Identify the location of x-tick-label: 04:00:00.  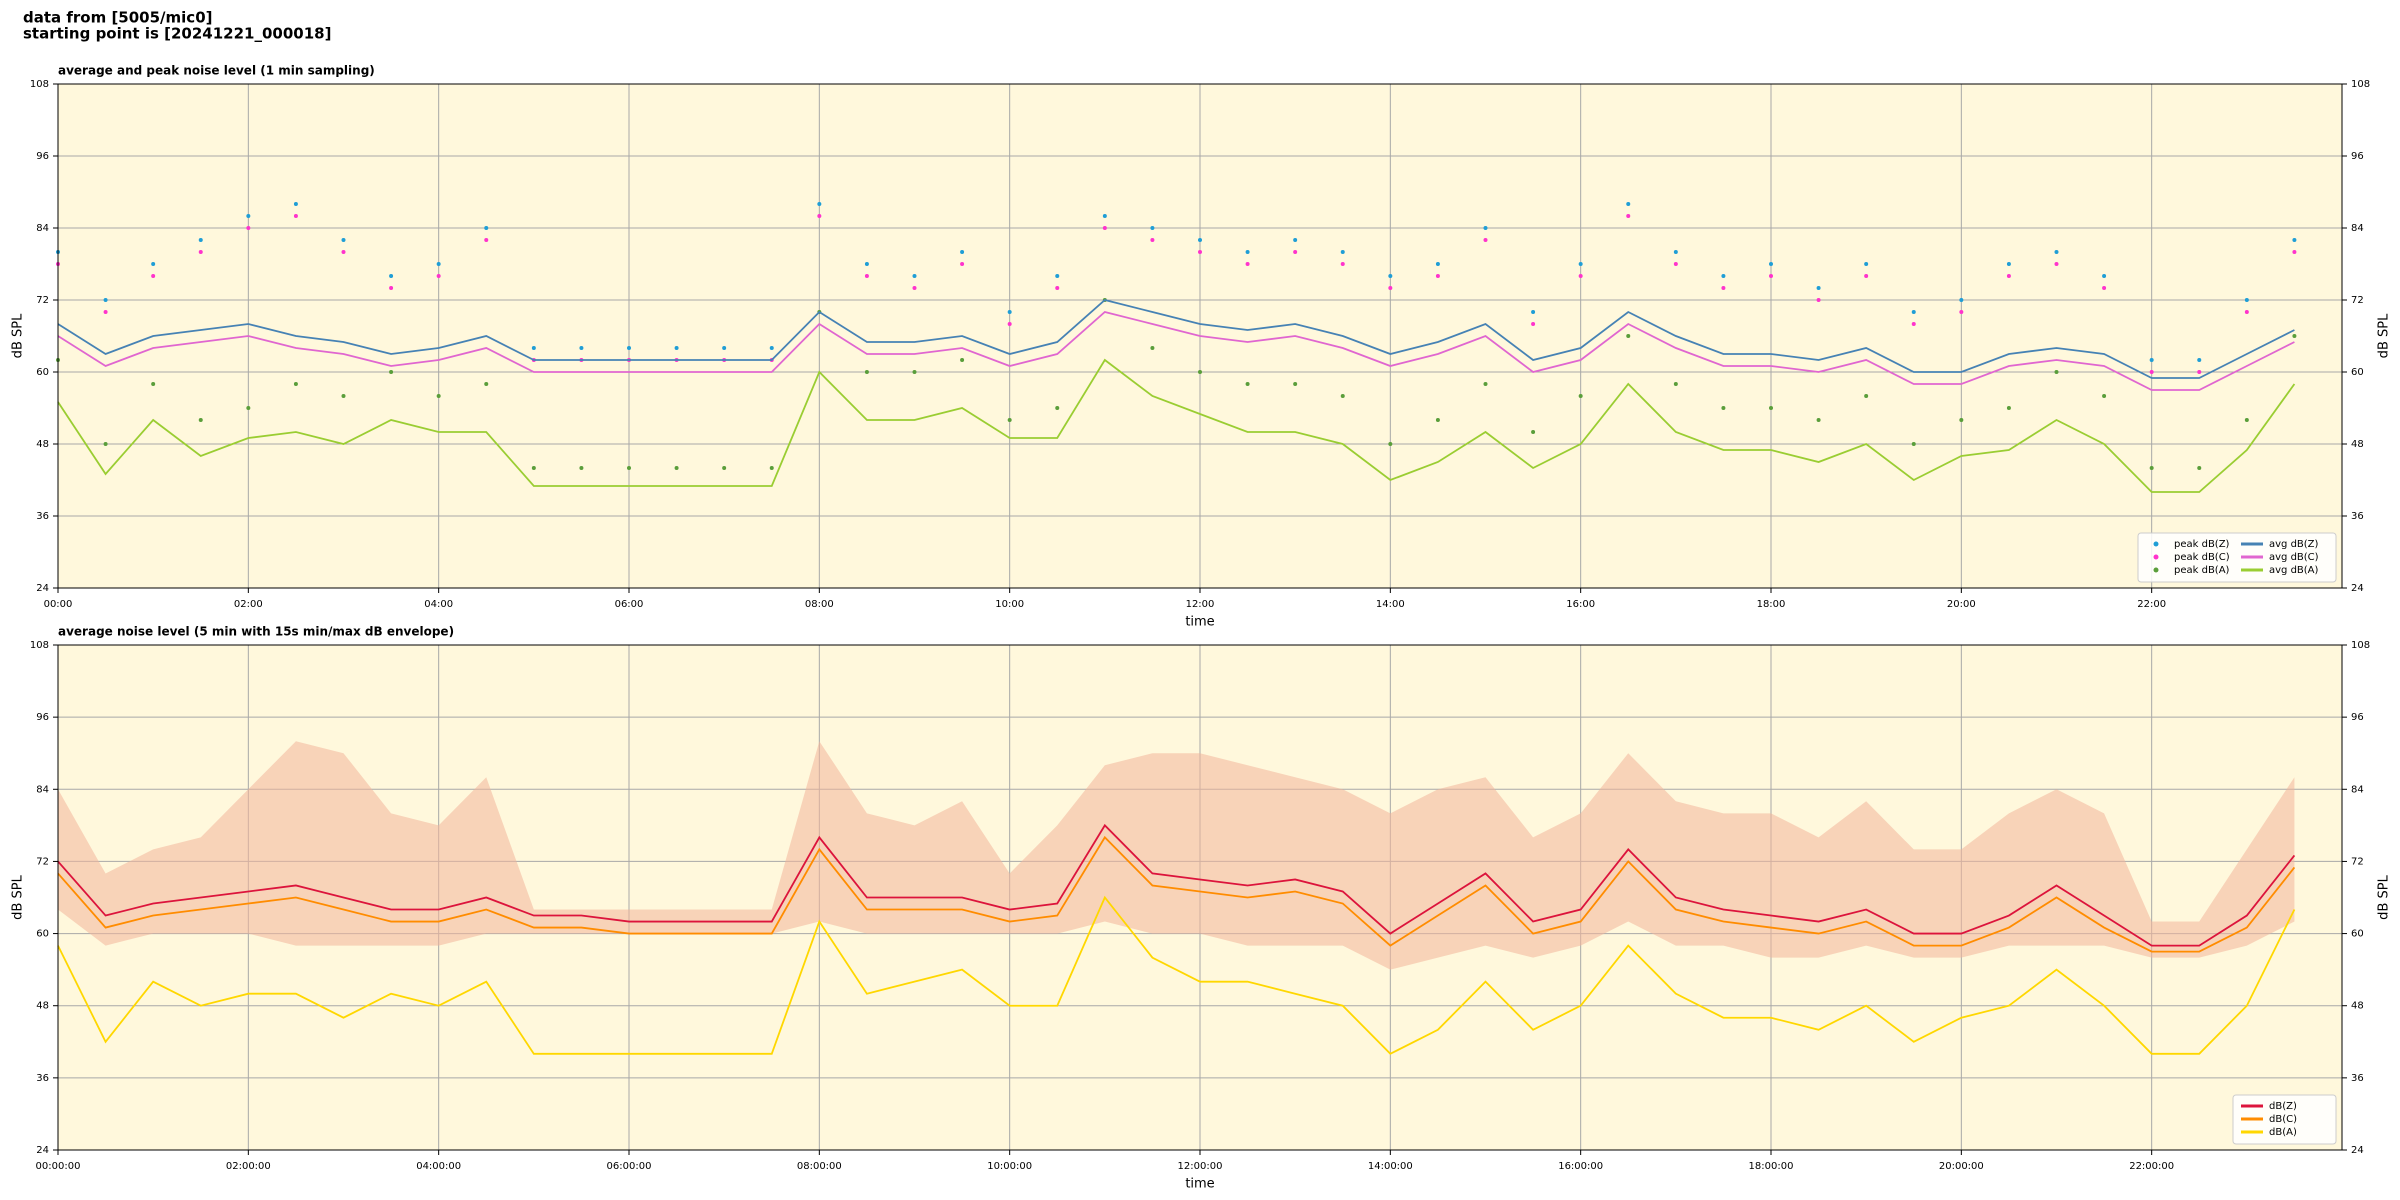
(438, 1166).